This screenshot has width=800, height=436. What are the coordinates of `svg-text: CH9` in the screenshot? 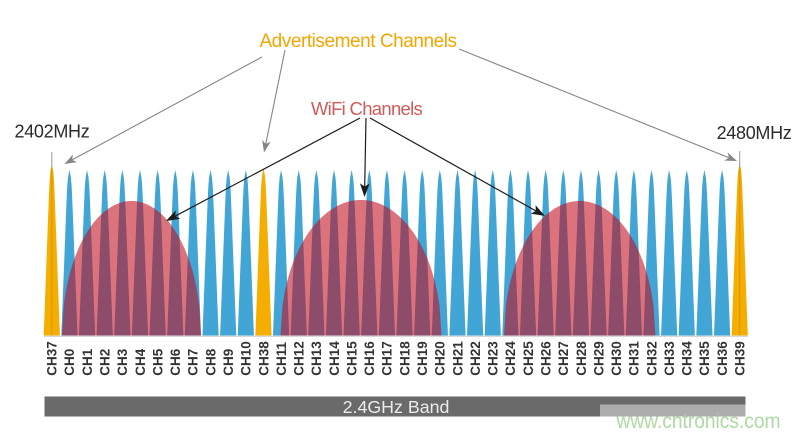 It's located at (228, 362).